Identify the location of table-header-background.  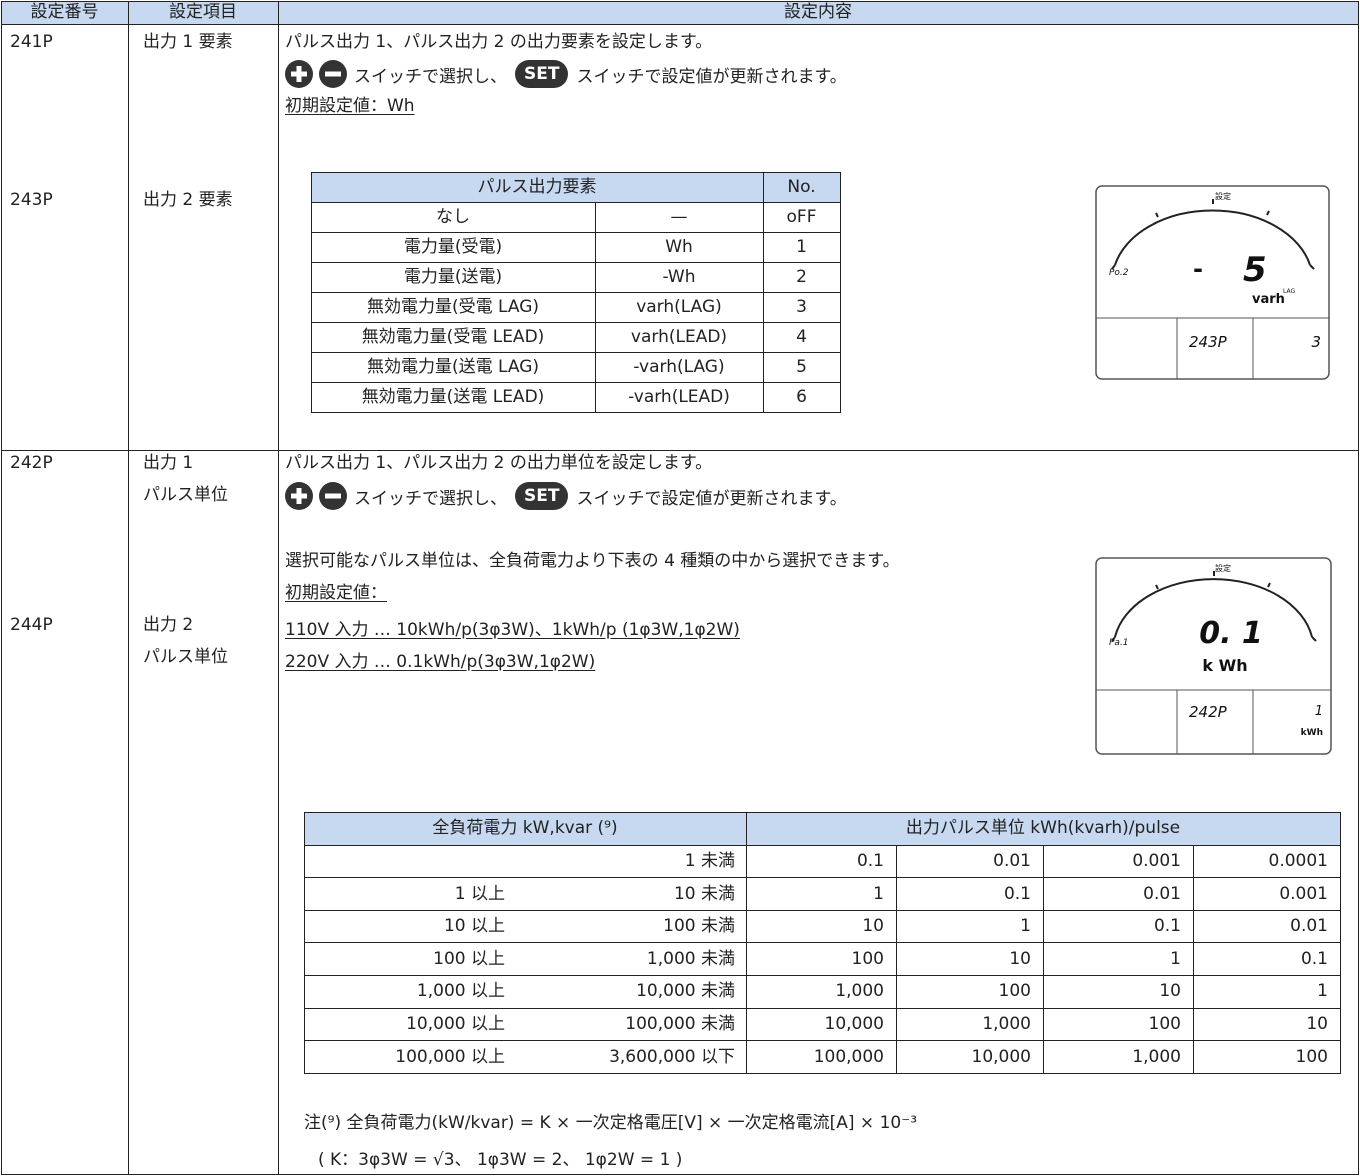
(822, 828).